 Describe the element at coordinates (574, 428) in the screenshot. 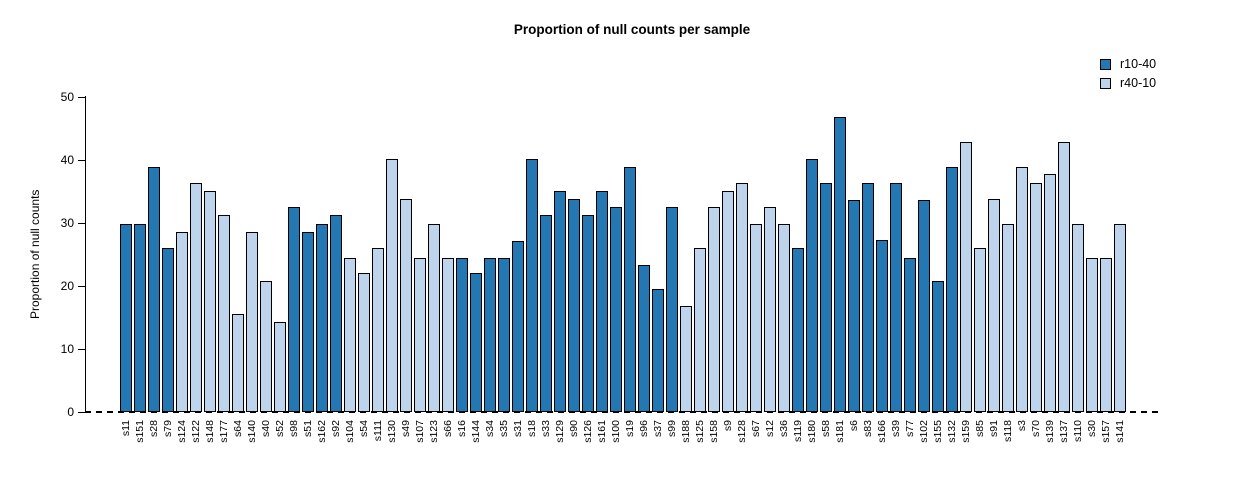

I see `x-tick-label-s90: s90` at that location.